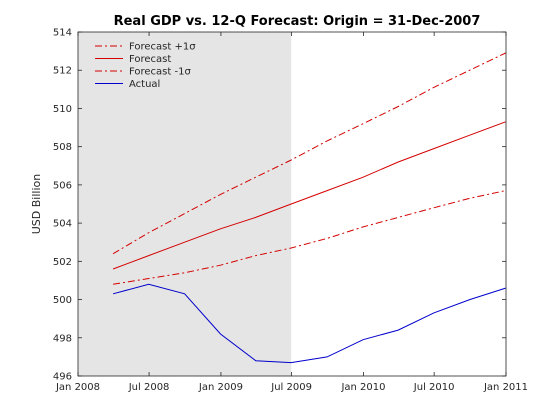 Image resolution: width=560 pixels, height=420 pixels. Describe the element at coordinates (220, 387) in the screenshot. I see `x-tick-label: Jan 2009` at that location.